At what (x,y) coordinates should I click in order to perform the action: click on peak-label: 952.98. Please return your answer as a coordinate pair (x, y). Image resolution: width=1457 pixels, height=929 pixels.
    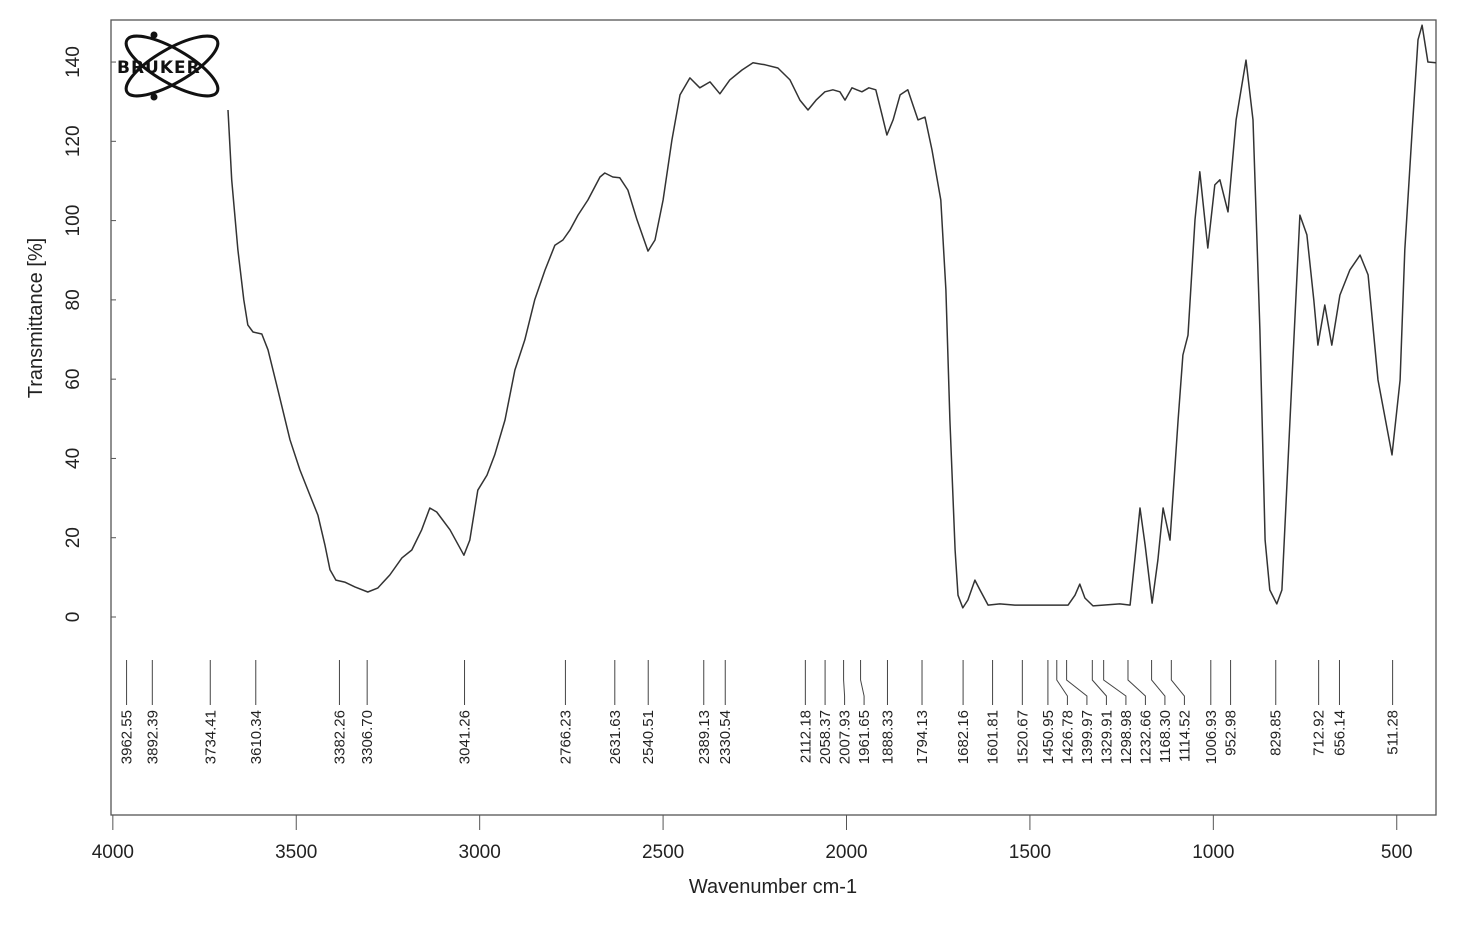
    Looking at the image, I should click on (1231, 733).